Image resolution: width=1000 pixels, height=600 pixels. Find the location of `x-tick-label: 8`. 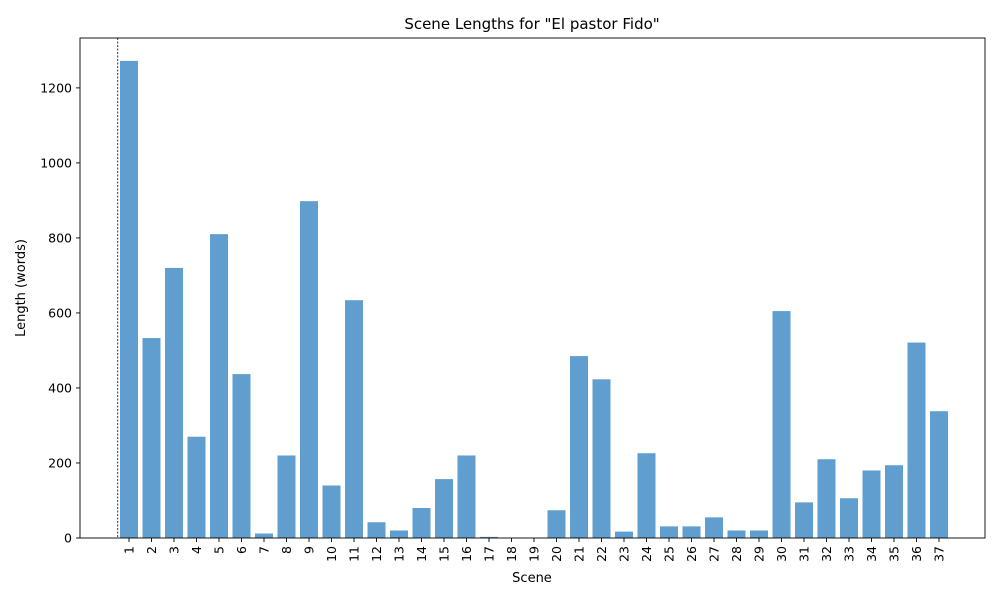

x-tick-label: 8 is located at coordinates (286, 550).